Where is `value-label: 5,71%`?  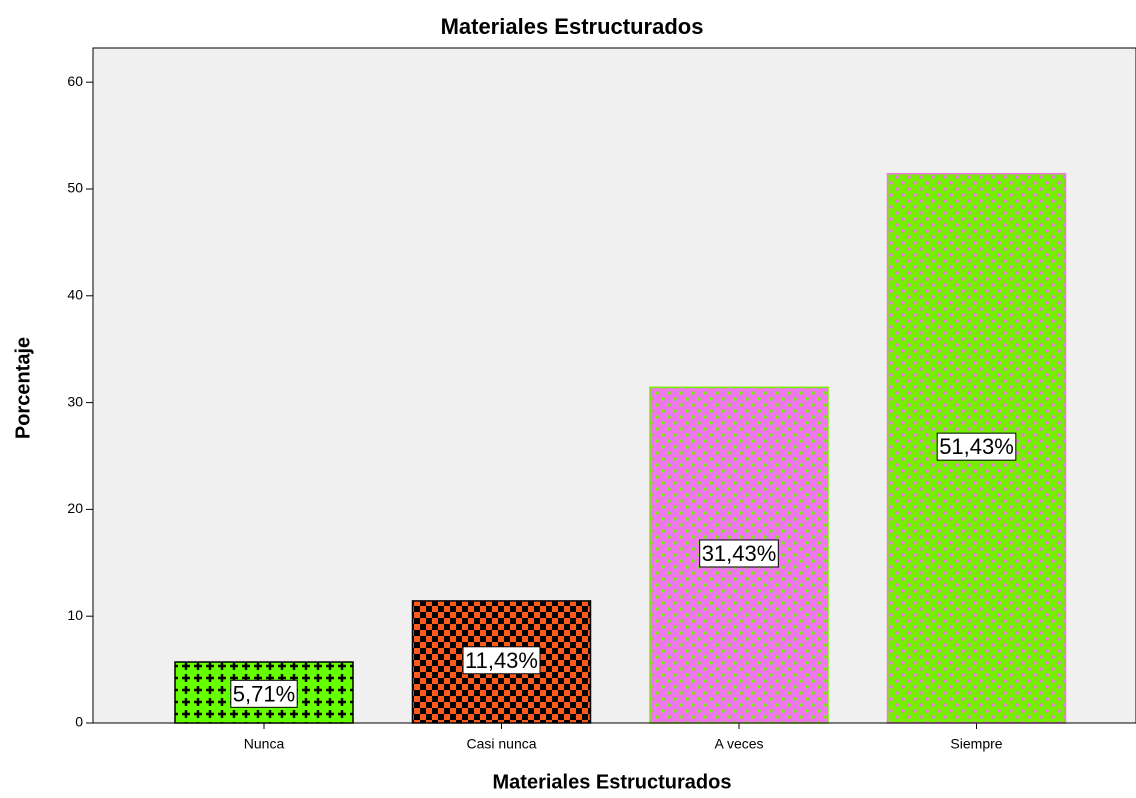
value-label: 5,71% is located at coordinates (264, 693).